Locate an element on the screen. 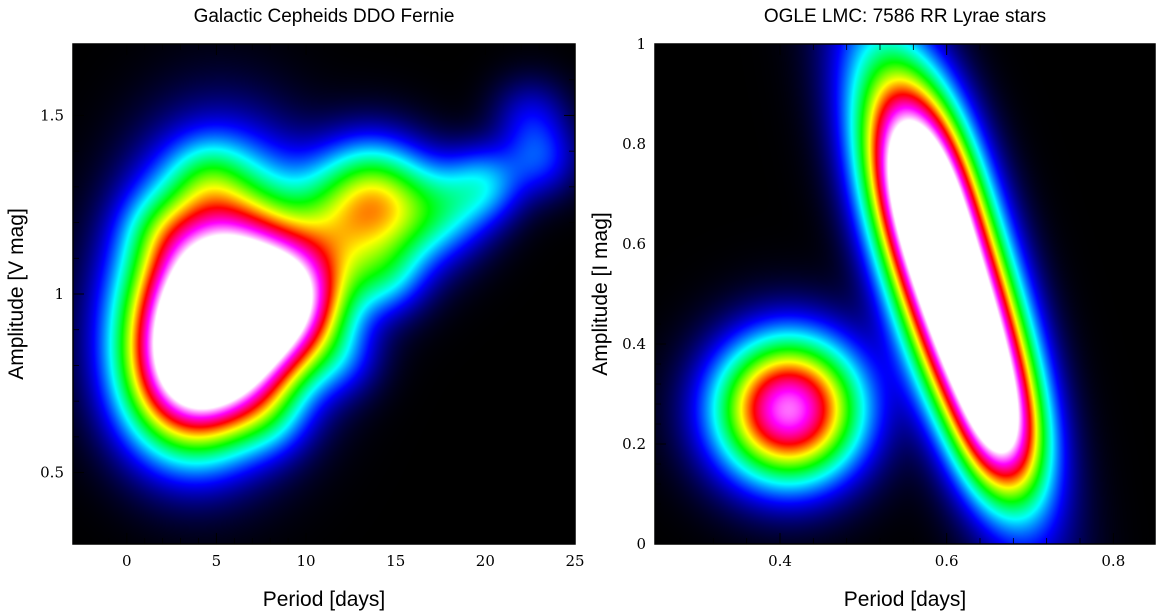 The height and width of the screenshot is (616, 1164). y-axis-label: Amplitude [I mag] is located at coordinates (600, 293).